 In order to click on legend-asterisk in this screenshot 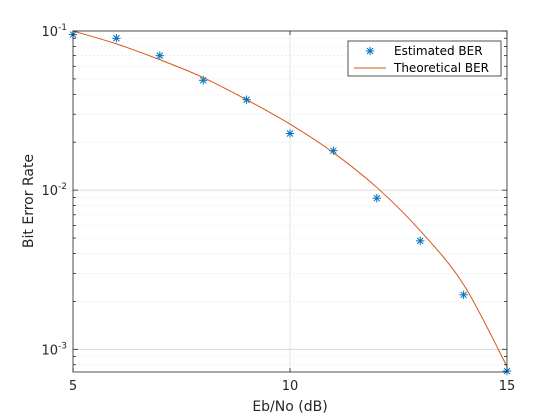, I will do `click(370, 51)`.